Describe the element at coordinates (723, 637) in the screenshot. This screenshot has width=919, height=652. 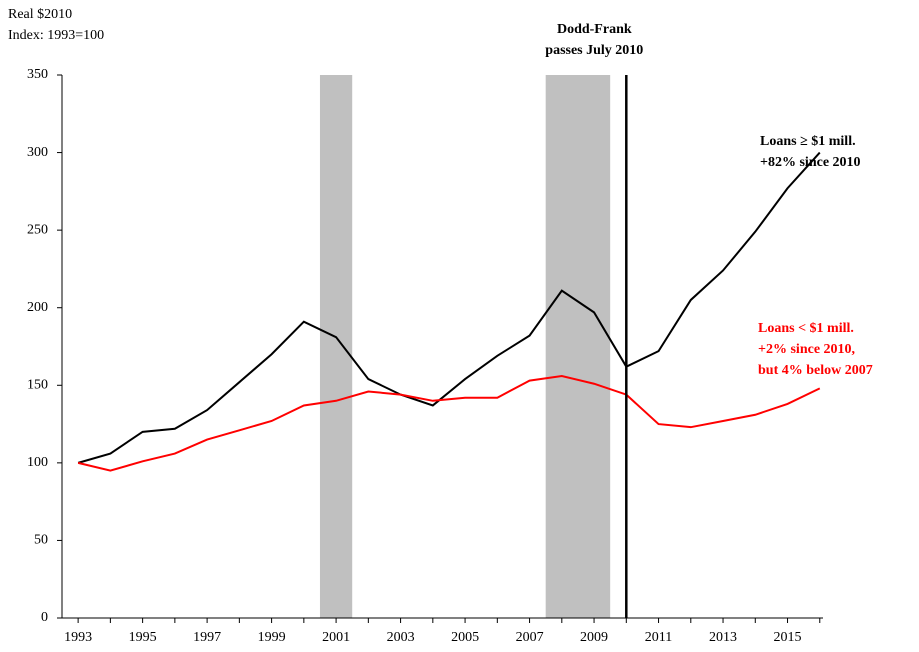
I see `x-tick-label: 2013` at that location.